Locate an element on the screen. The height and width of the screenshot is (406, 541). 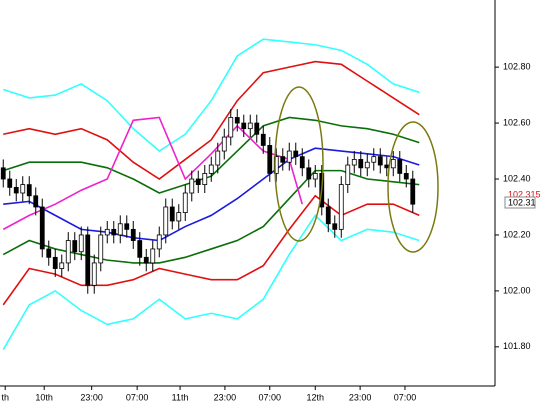
y-tick-label: 102.20 is located at coordinates (517, 234).